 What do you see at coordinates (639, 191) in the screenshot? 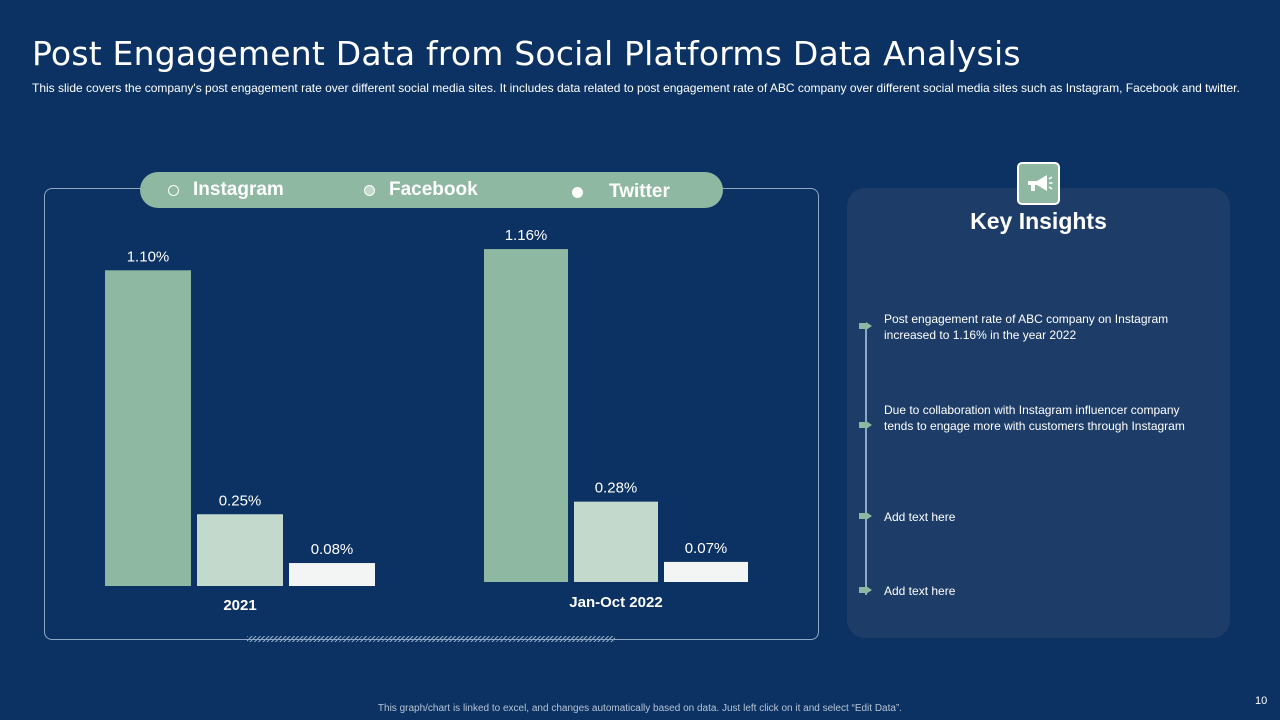
I see `legend-label: Twitter` at bounding box center [639, 191].